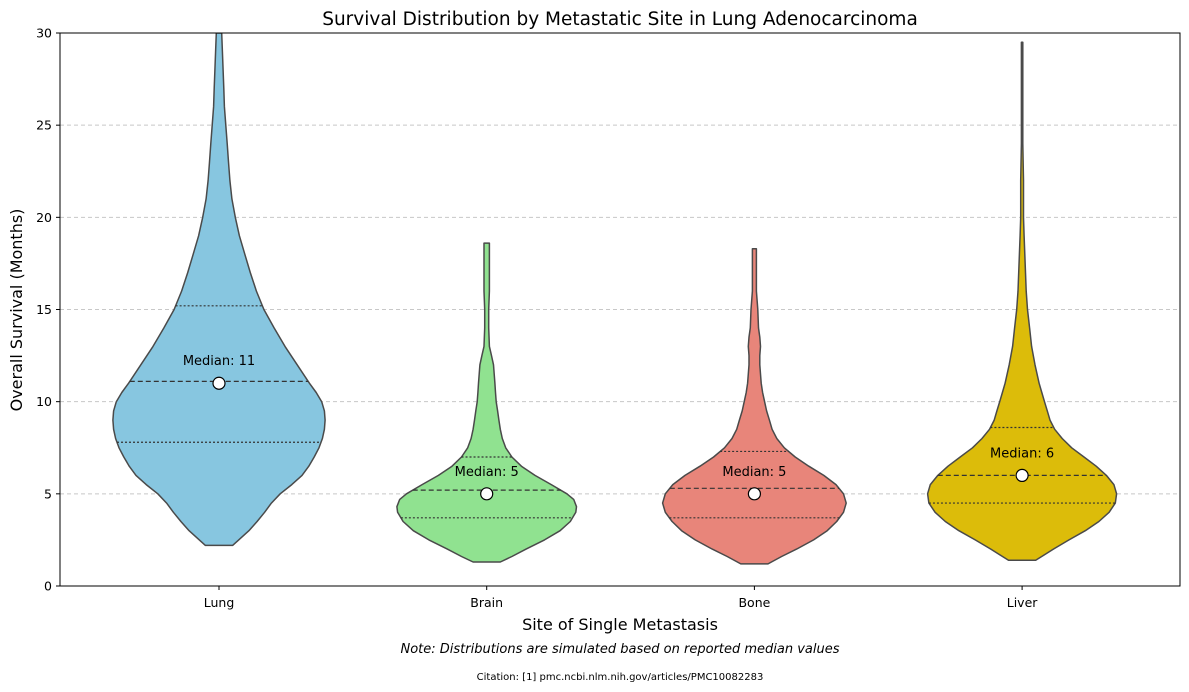 This screenshot has height=692, width=1189. I want to click on y-axis-ticks: 0 5 10 15 20 25 30, so click(48, 310).